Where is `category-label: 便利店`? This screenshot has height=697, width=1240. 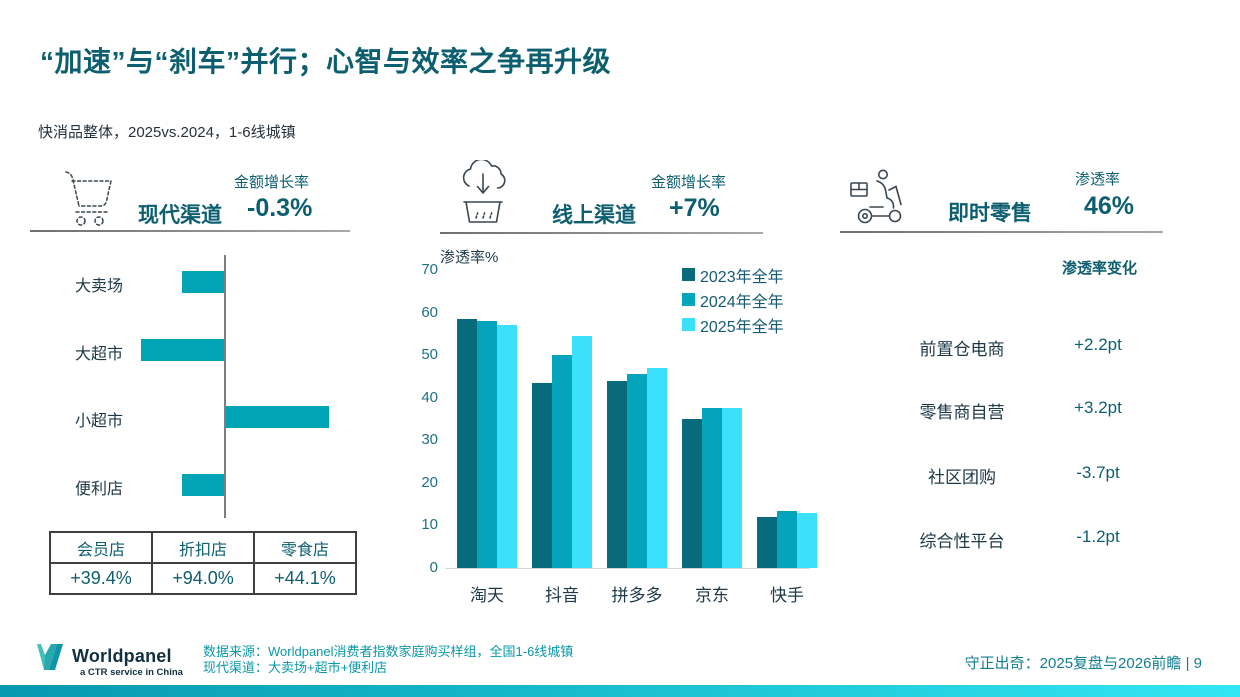 category-label: 便利店 is located at coordinates (99, 489).